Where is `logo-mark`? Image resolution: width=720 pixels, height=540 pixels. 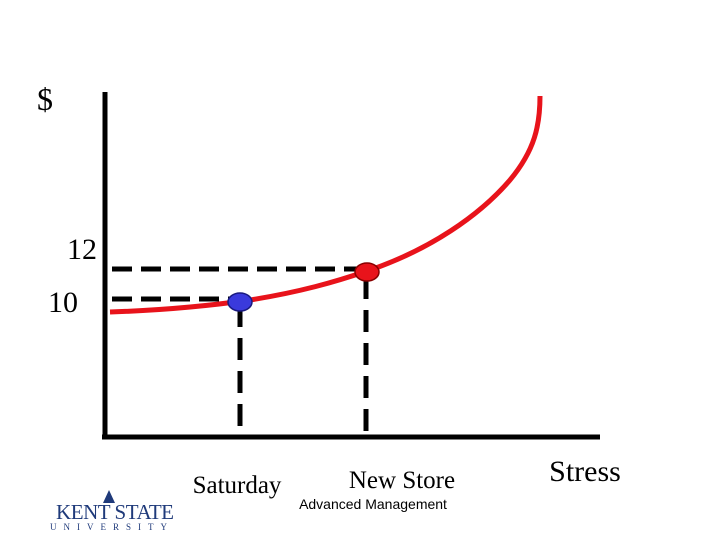
logo-mark is located at coordinates (109, 496).